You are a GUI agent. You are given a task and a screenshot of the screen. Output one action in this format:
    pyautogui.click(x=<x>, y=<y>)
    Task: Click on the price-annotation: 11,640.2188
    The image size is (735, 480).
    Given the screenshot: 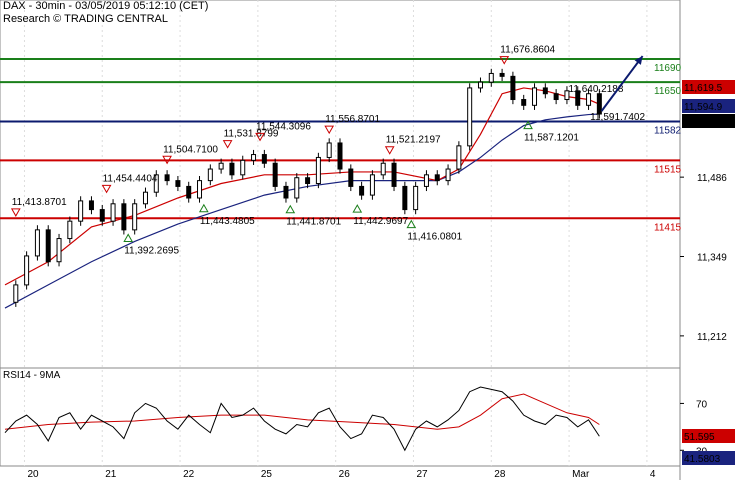 What is the action you would take?
    pyautogui.click(x=596, y=89)
    